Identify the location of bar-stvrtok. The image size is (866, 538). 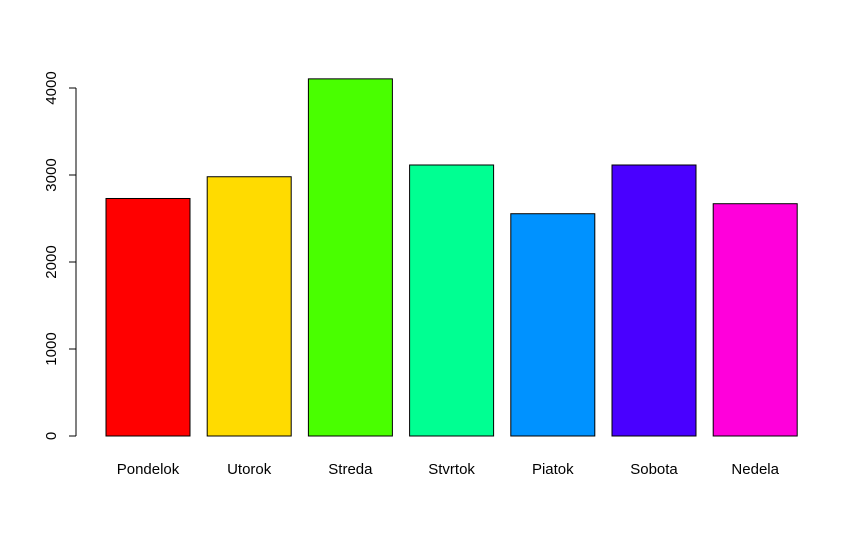
(452, 300).